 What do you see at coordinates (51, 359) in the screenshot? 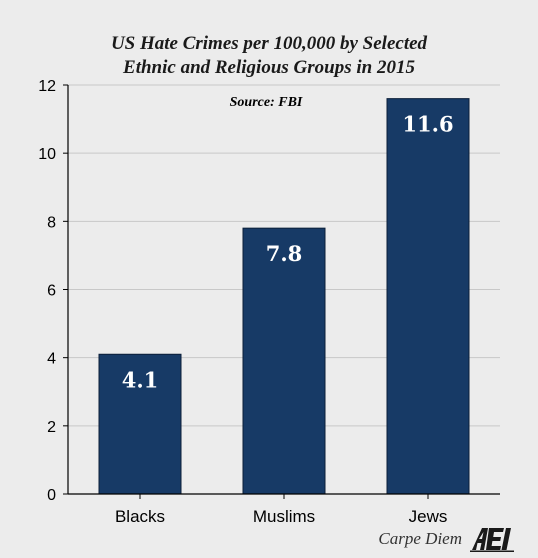
I see `y-tick-label: 4` at bounding box center [51, 359].